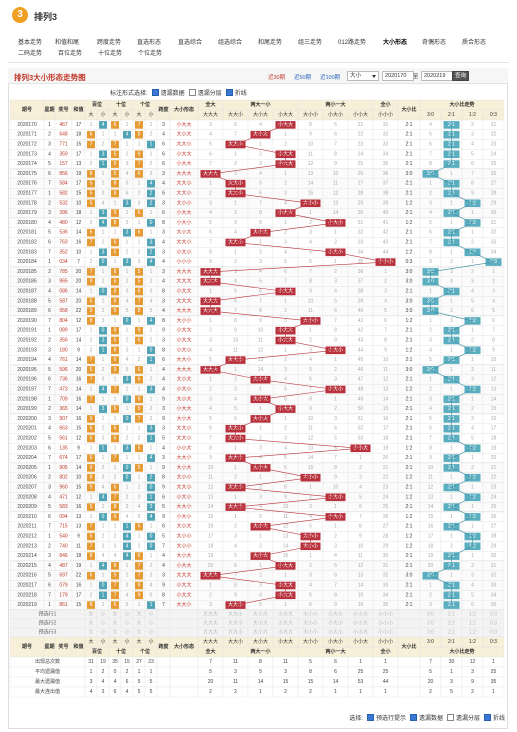  I want to click on stat-value: 5, so click(151, 692).